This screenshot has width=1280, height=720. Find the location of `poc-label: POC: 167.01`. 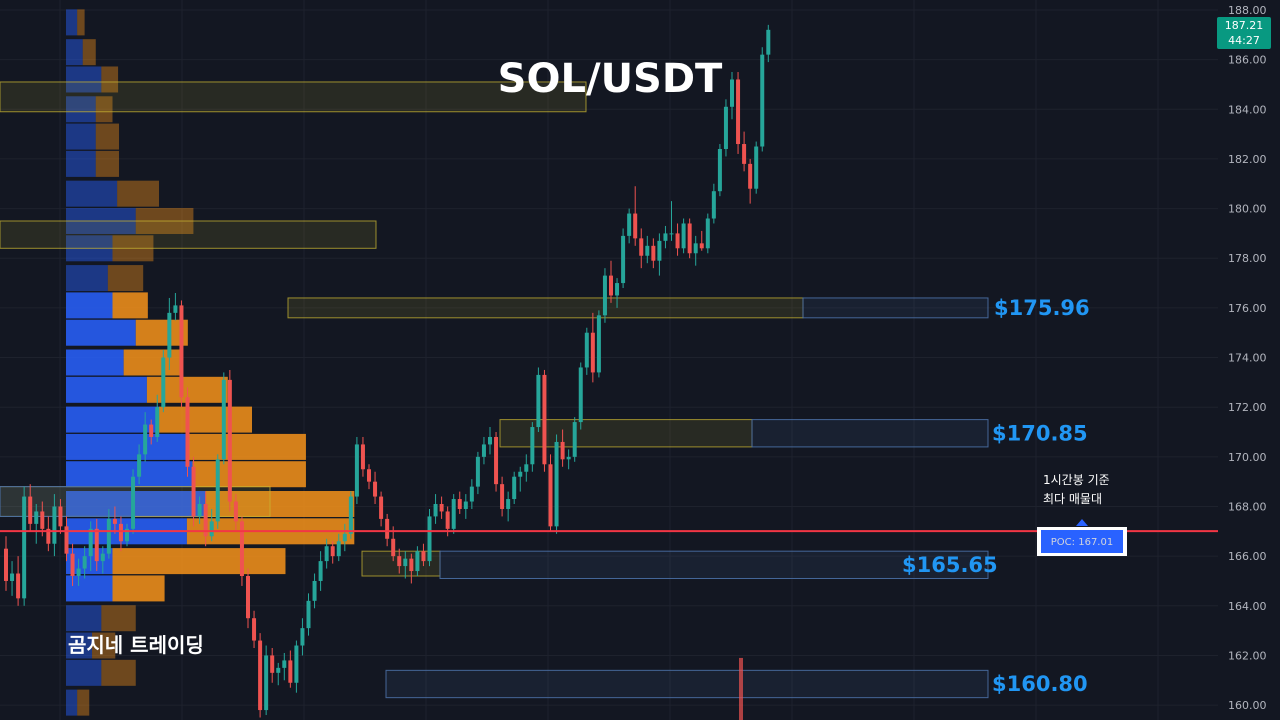

poc-label: POC: 167.01 is located at coordinates (1082, 542).